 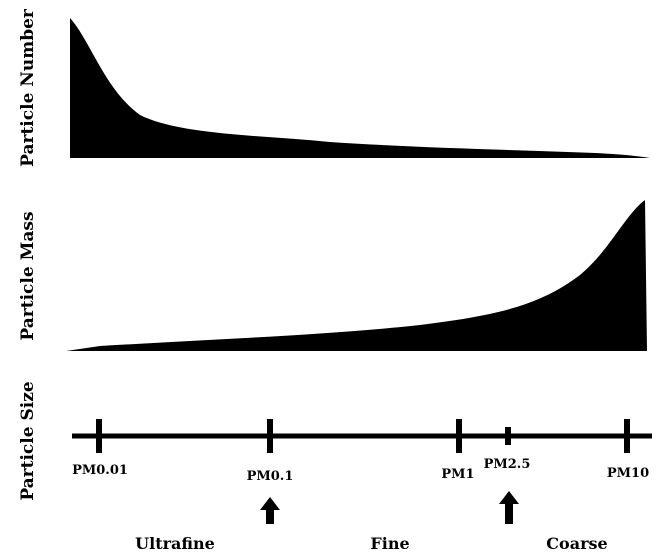 I want to click on category-ultrafine: Ultrafine, so click(x=175, y=543).